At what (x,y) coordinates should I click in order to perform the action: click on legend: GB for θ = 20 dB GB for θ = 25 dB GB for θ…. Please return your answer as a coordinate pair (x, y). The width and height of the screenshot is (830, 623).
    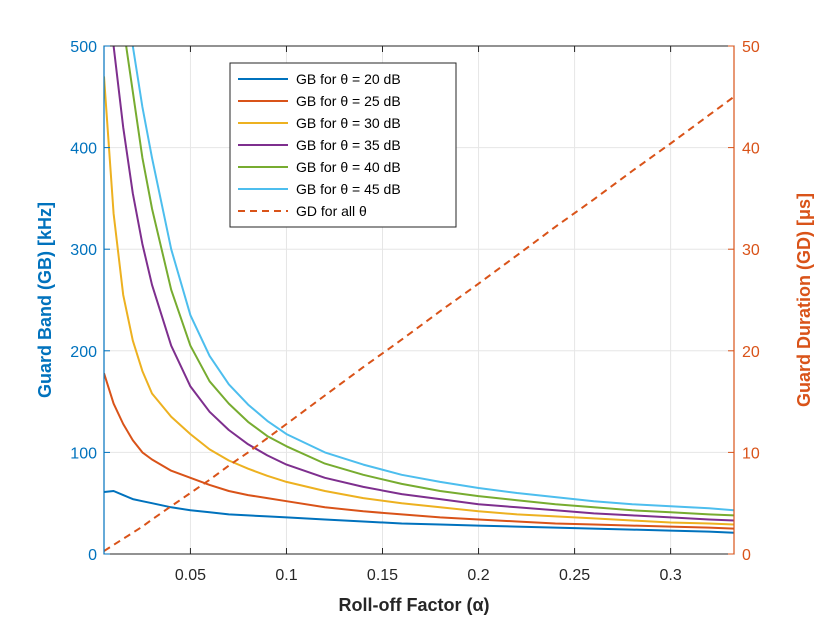
    Looking at the image, I should click on (343, 145).